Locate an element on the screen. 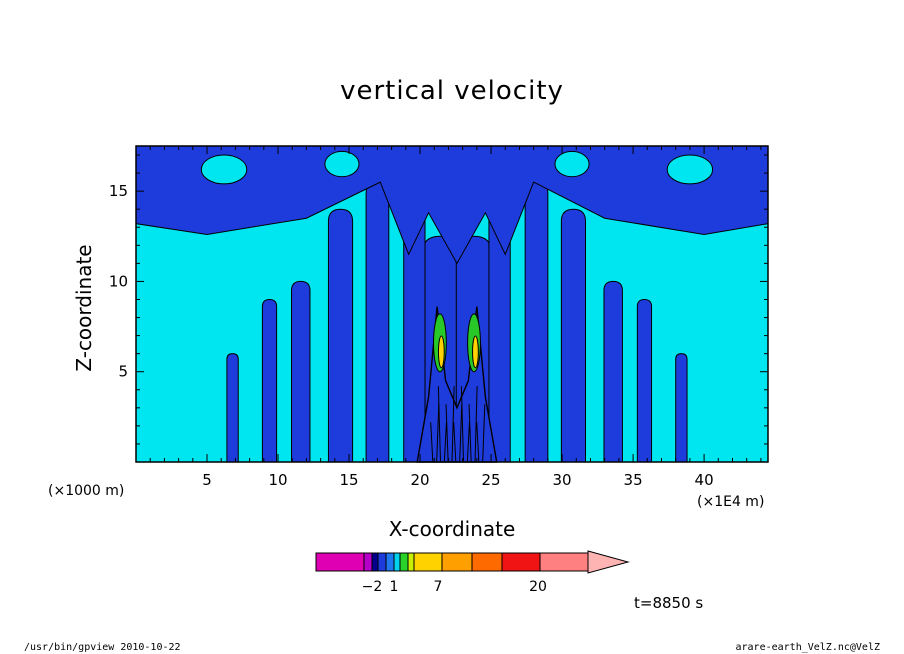  x-unit-left: (×1000 m) is located at coordinates (86, 491).